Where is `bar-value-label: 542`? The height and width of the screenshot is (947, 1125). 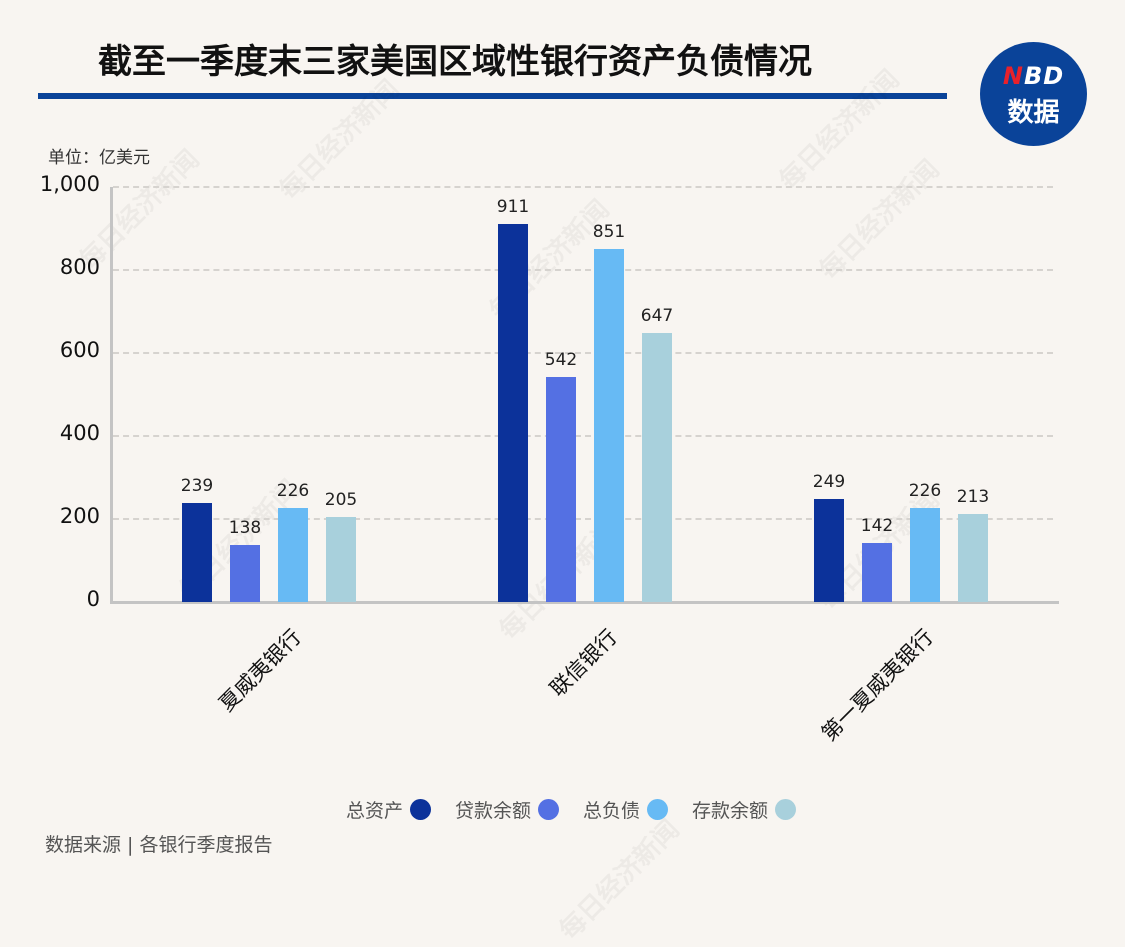
bar-value-label: 542 is located at coordinates (561, 360).